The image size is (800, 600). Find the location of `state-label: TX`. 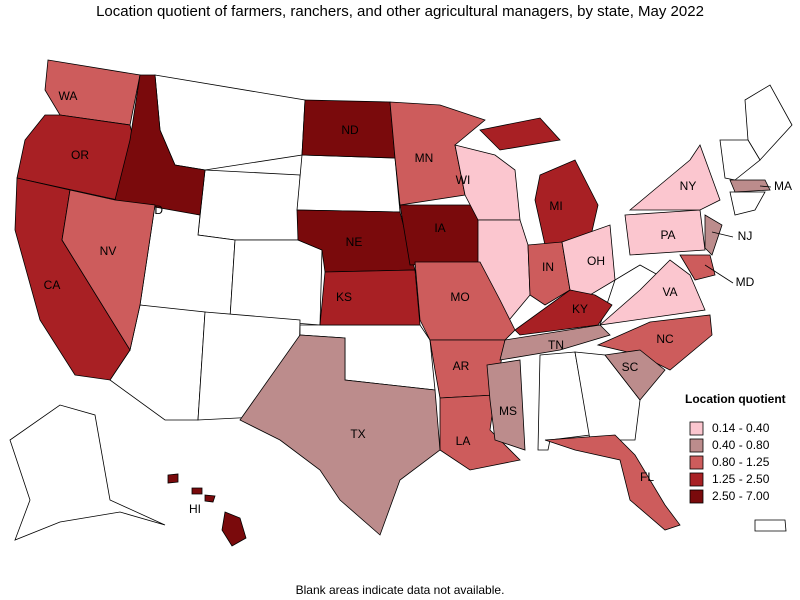

state-label: TX is located at coordinates (357, 434).